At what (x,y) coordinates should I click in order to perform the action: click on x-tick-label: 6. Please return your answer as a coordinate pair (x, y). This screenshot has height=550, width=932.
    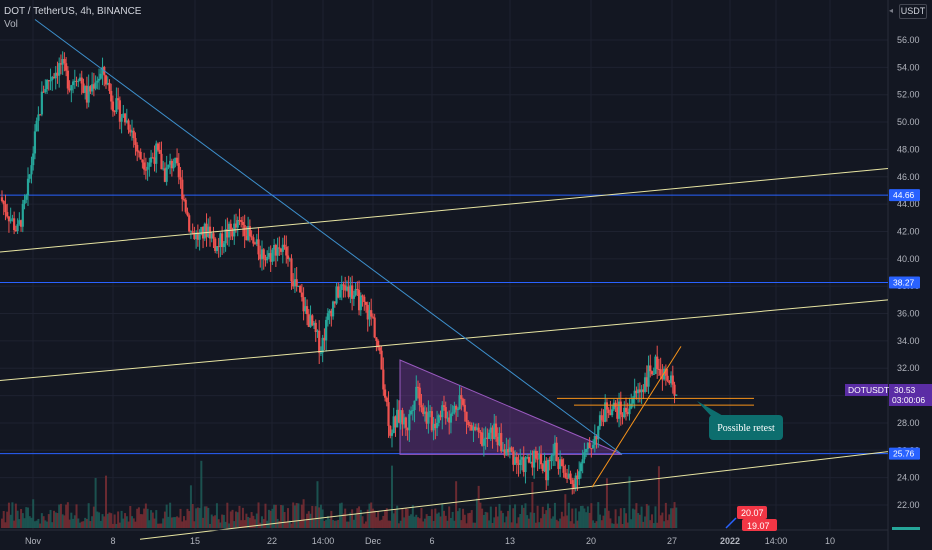
    Looking at the image, I should click on (431, 541).